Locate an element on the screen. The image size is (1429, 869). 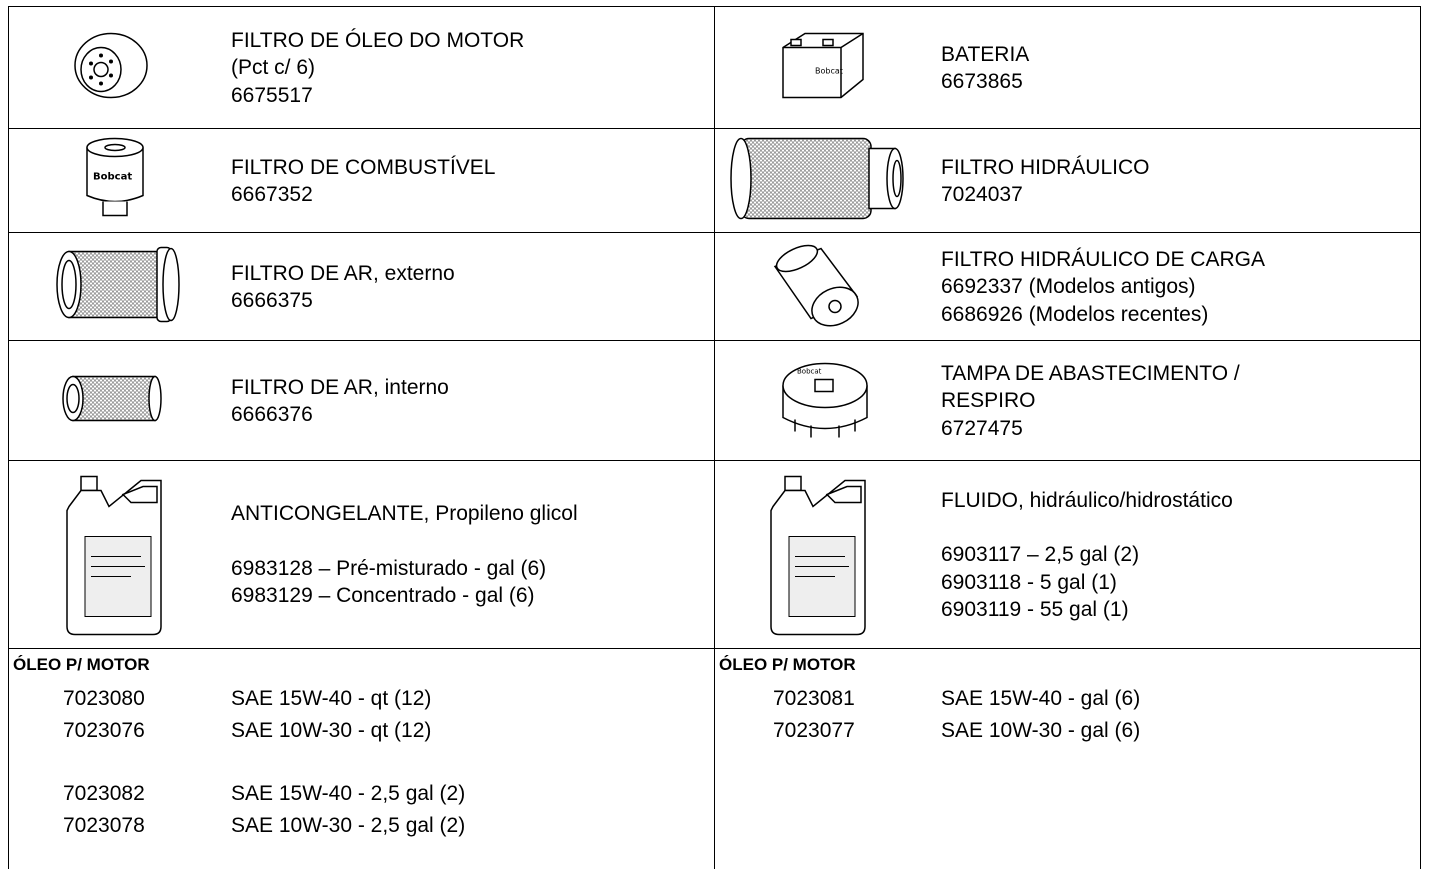
oil-desc: SAE 10W-30 - 2,5 gal (2) is located at coordinates (348, 825).